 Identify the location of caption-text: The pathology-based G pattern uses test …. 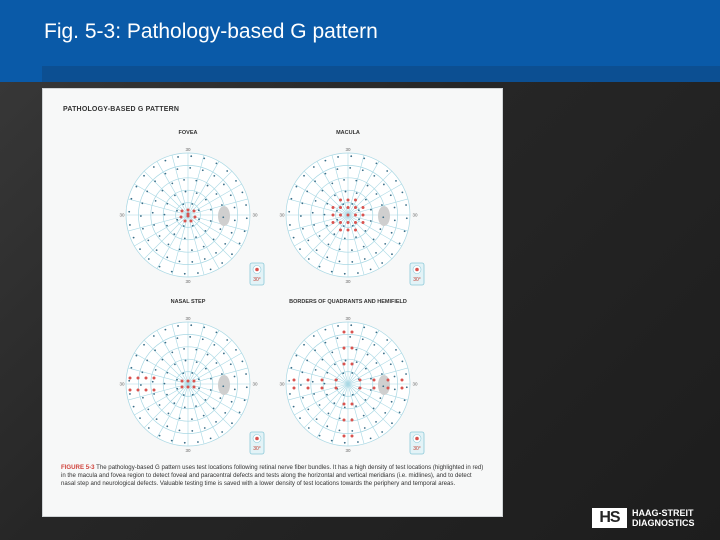
(272, 475).